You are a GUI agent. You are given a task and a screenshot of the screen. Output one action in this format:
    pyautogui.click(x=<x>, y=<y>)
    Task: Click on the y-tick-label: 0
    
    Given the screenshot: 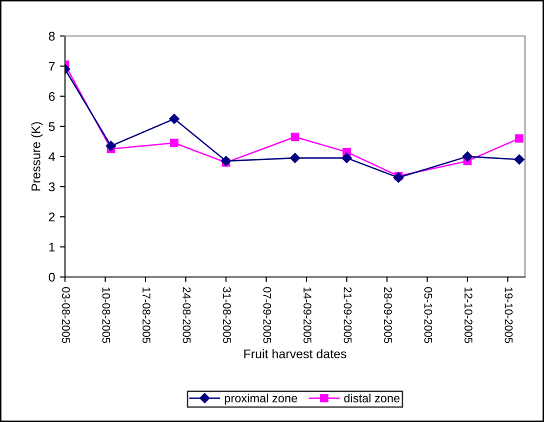 What is the action you would take?
    pyautogui.click(x=51, y=277)
    